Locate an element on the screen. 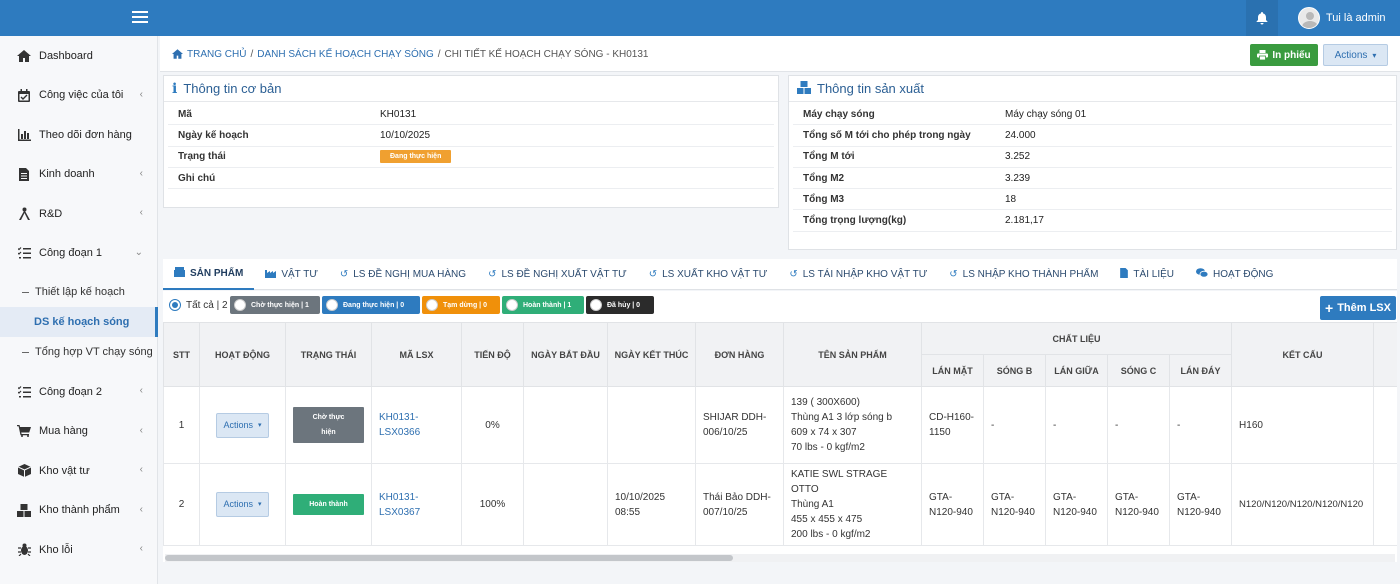 The height and width of the screenshot is (584, 1400). sidebar-item-sales: Kinh doanh ‹ is located at coordinates (78, 175).